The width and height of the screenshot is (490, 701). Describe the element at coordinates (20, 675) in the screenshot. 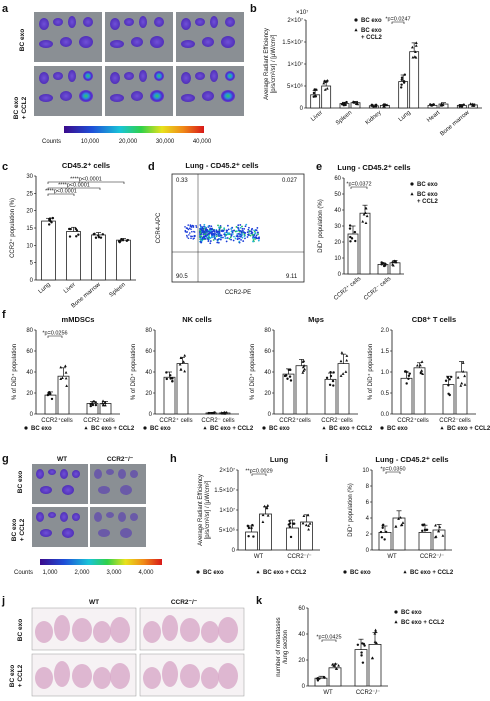

I see `panel-j-row-label-2b: + CCL2` at that location.